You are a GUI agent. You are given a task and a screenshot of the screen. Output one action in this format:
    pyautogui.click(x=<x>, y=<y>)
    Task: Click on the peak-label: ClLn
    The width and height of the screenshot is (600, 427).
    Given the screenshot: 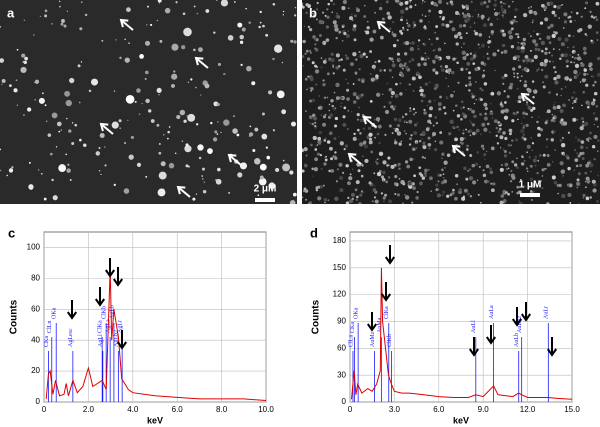 What is the action you would take?
    pyautogui.click(x=50, y=327)
    